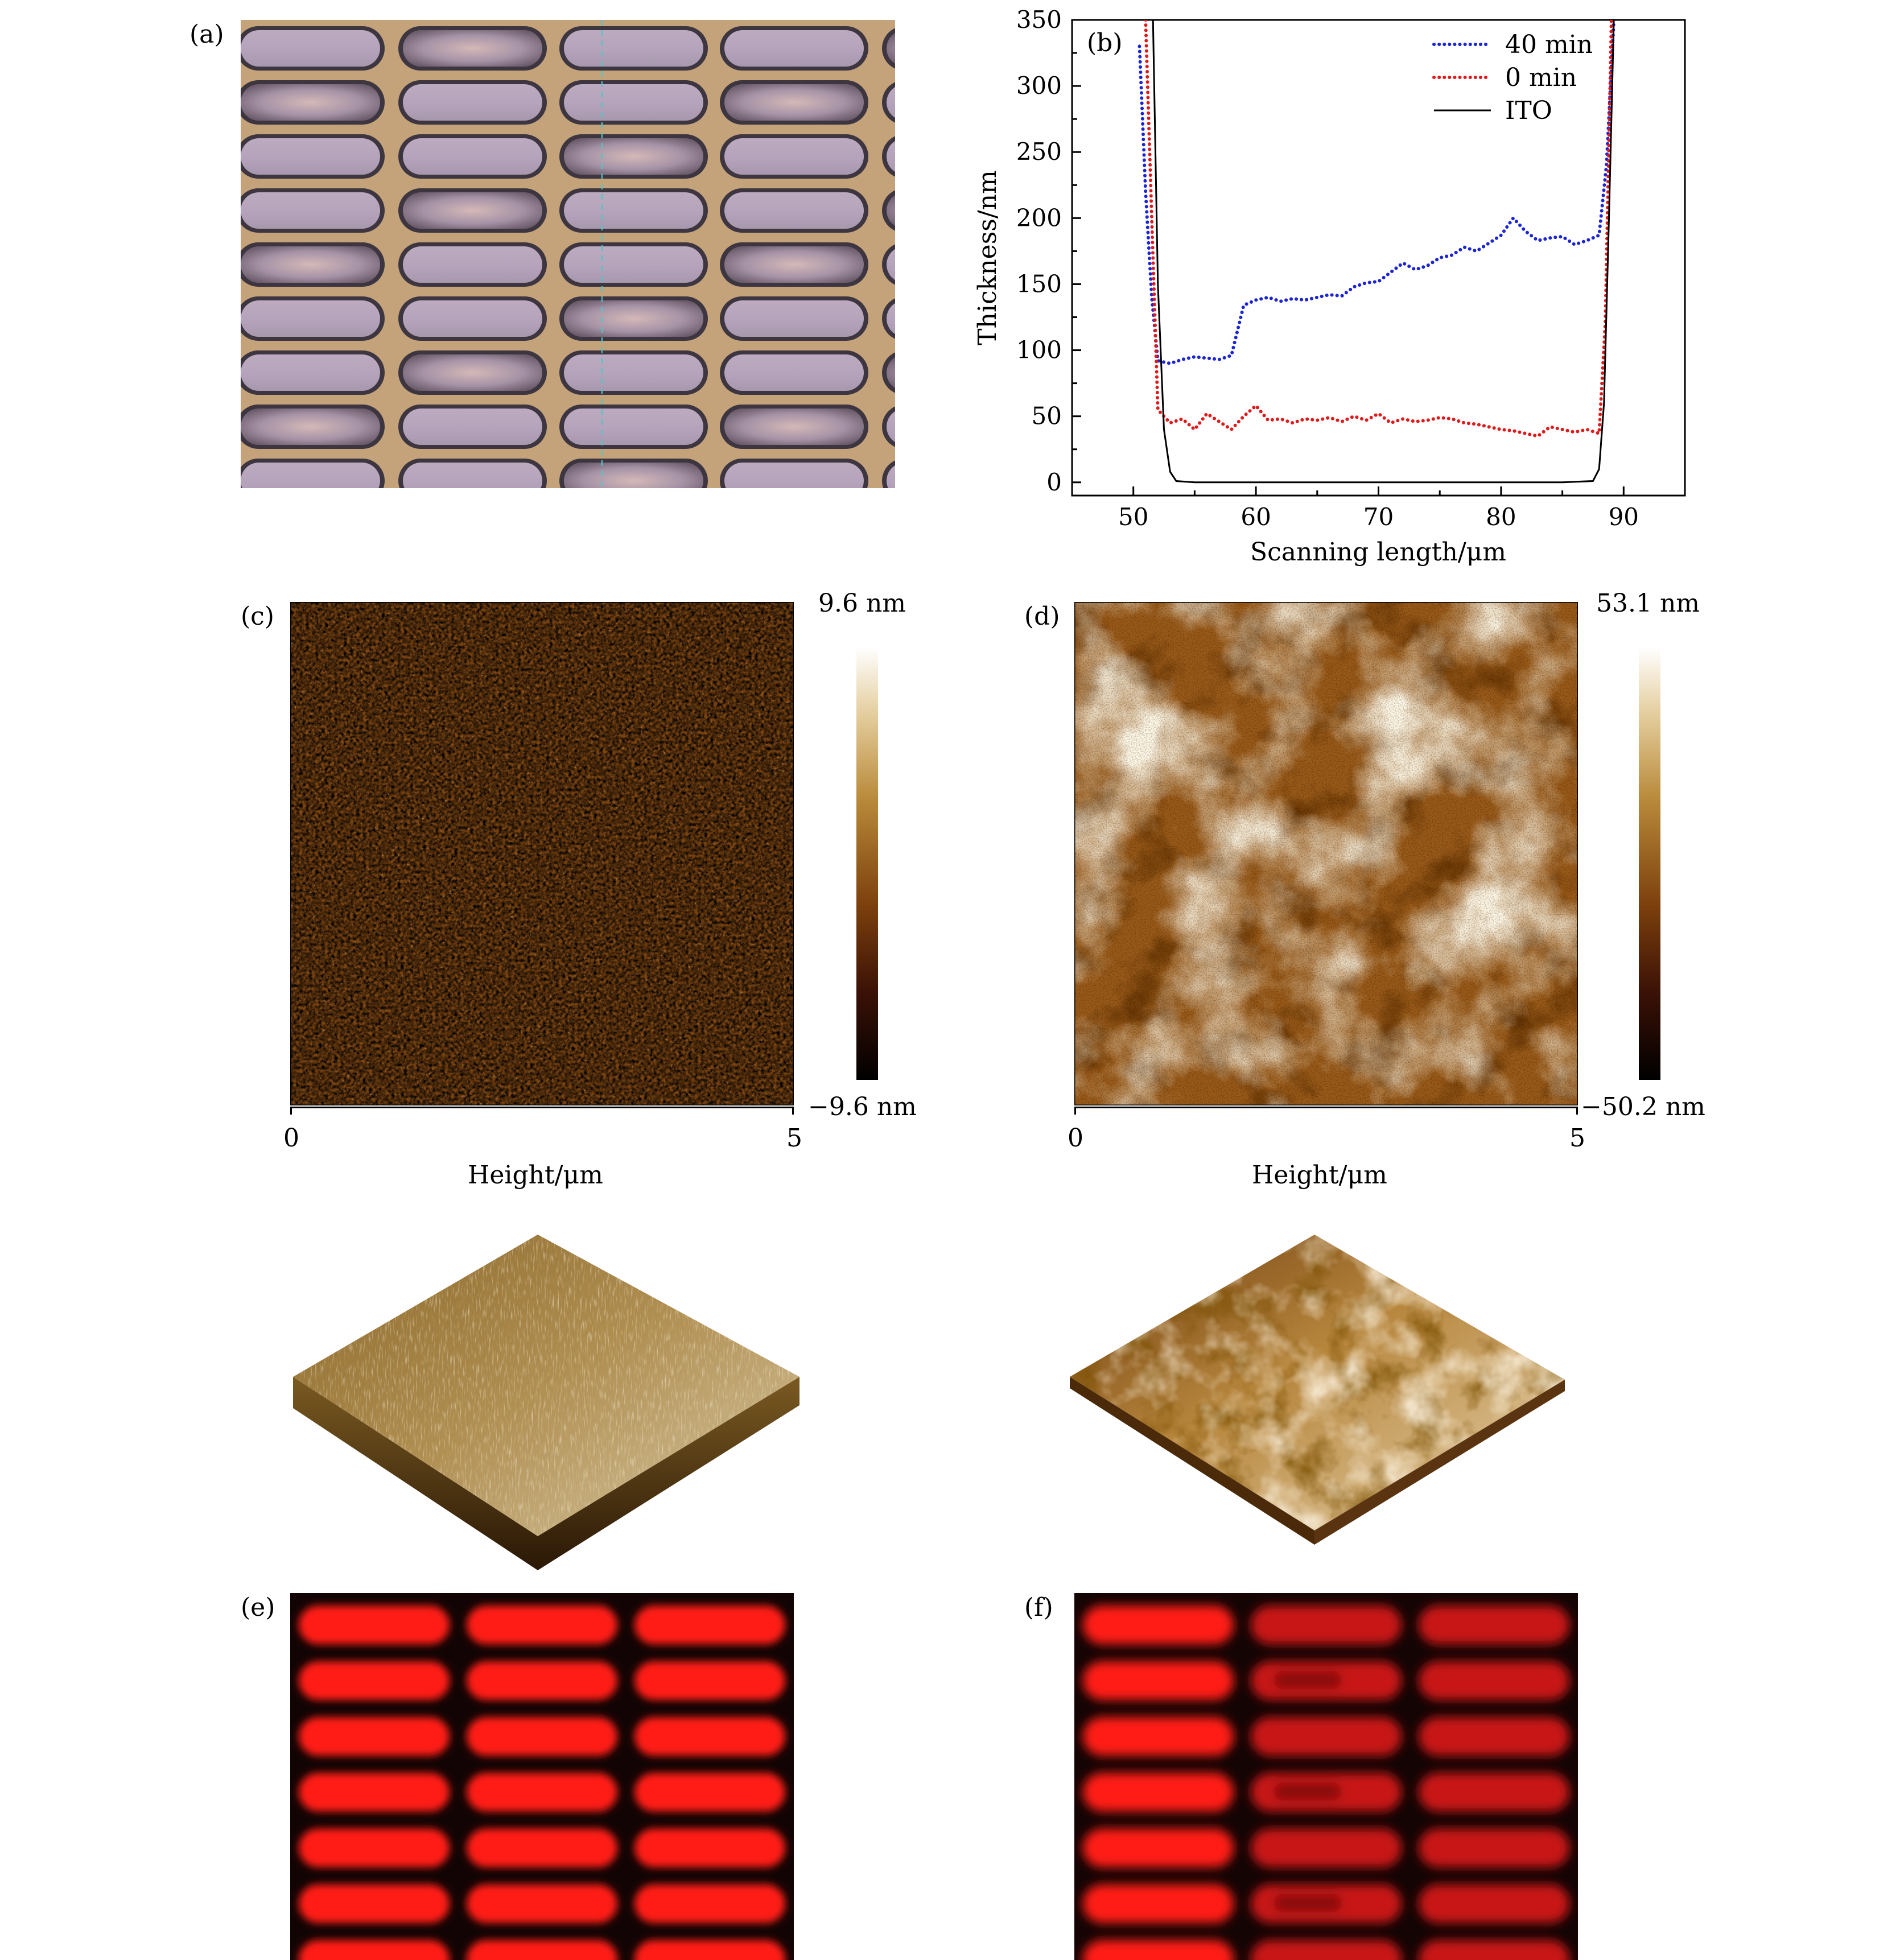  Describe the element at coordinates (1378, 552) in the screenshot. I see `x-axis-label: Scanning length/μm` at that location.